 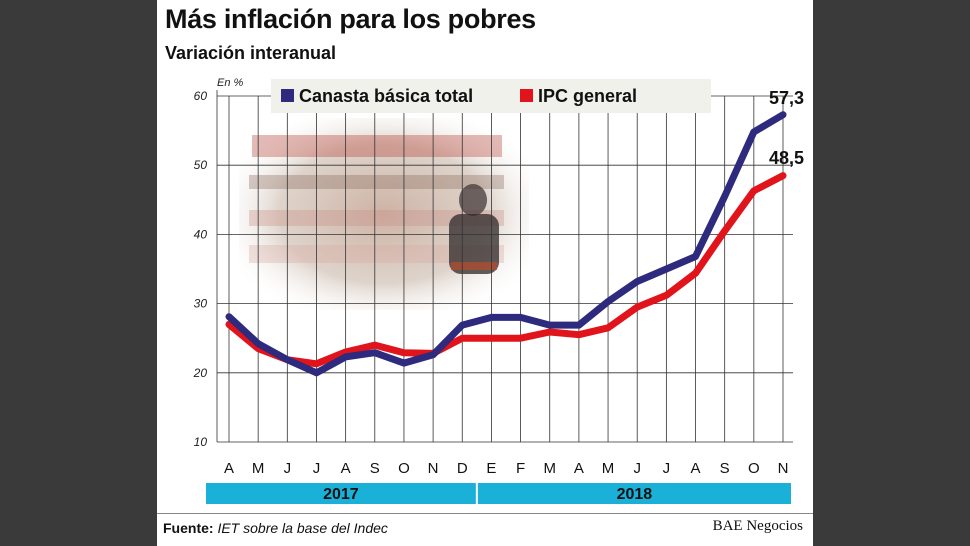 I want to click on x-tick-label: F, so click(x=520, y=468).